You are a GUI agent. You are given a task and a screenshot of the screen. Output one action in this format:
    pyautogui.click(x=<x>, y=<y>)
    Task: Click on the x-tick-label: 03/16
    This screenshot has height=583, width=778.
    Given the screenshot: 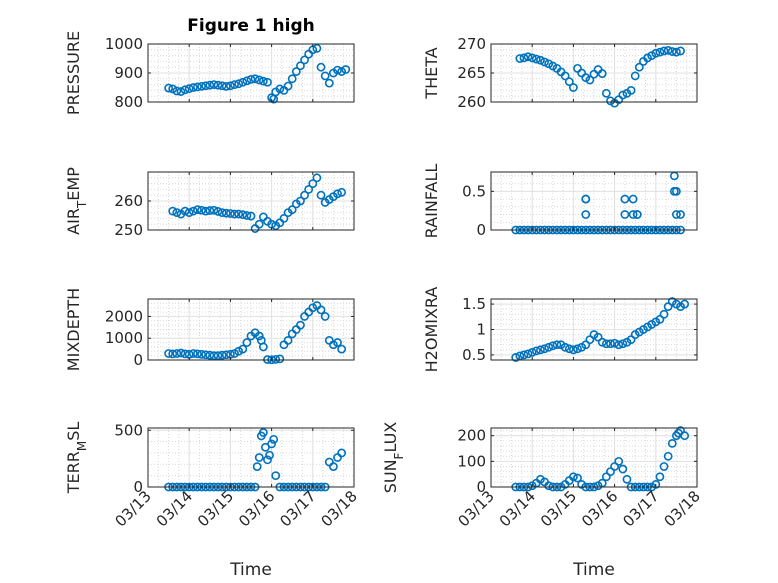 What is the action you would take?
    pyautogui.click(x=599, y=508)
    